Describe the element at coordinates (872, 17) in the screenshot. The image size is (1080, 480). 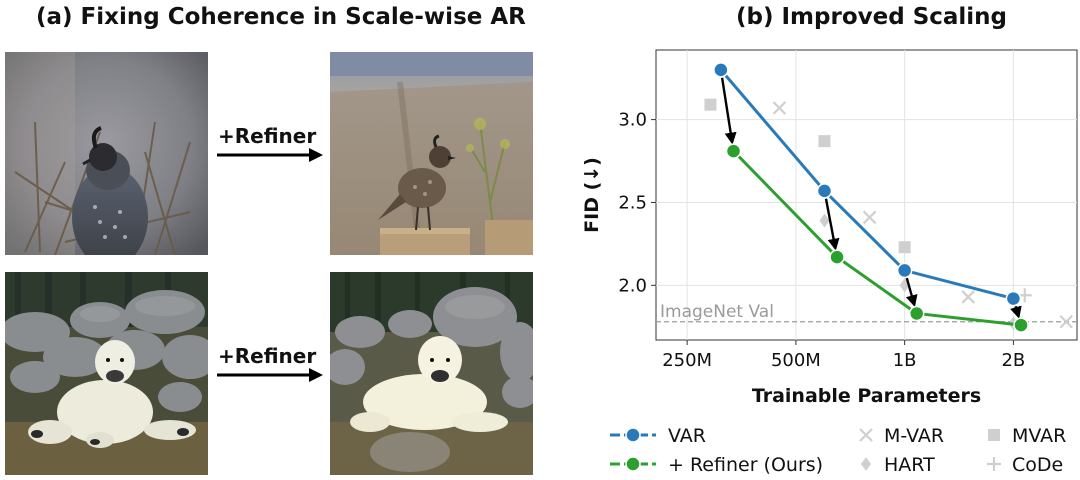
I see `panel-b-title: (b) Improved Scaling` at that location.